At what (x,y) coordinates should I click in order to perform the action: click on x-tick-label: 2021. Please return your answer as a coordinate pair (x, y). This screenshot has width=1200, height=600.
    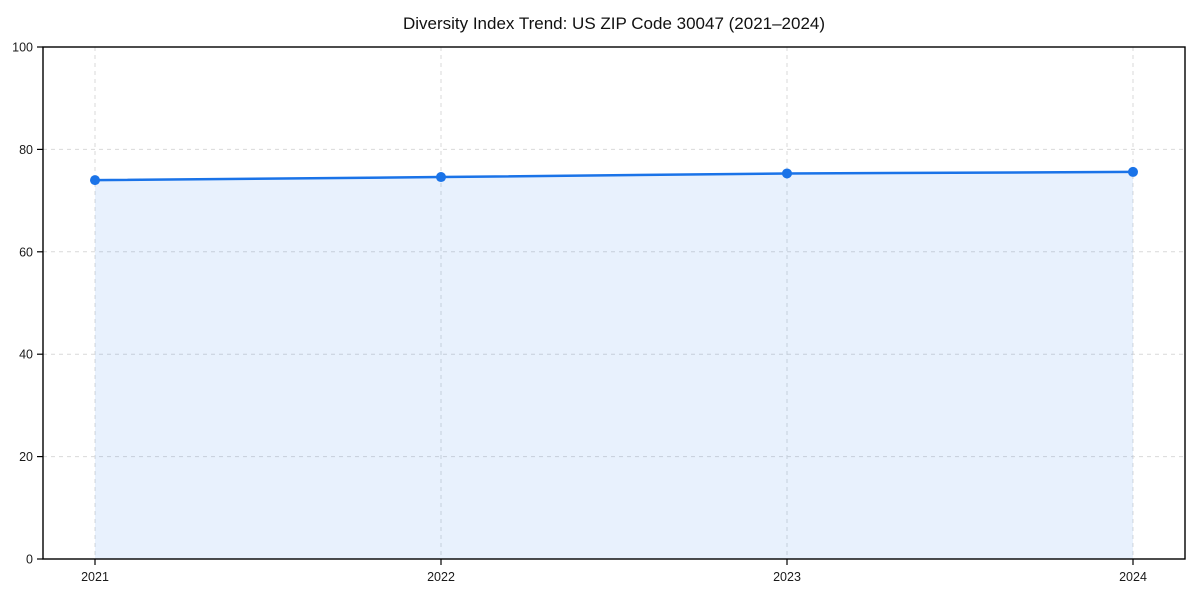
    Looking at the image, I should click on (95, 577).